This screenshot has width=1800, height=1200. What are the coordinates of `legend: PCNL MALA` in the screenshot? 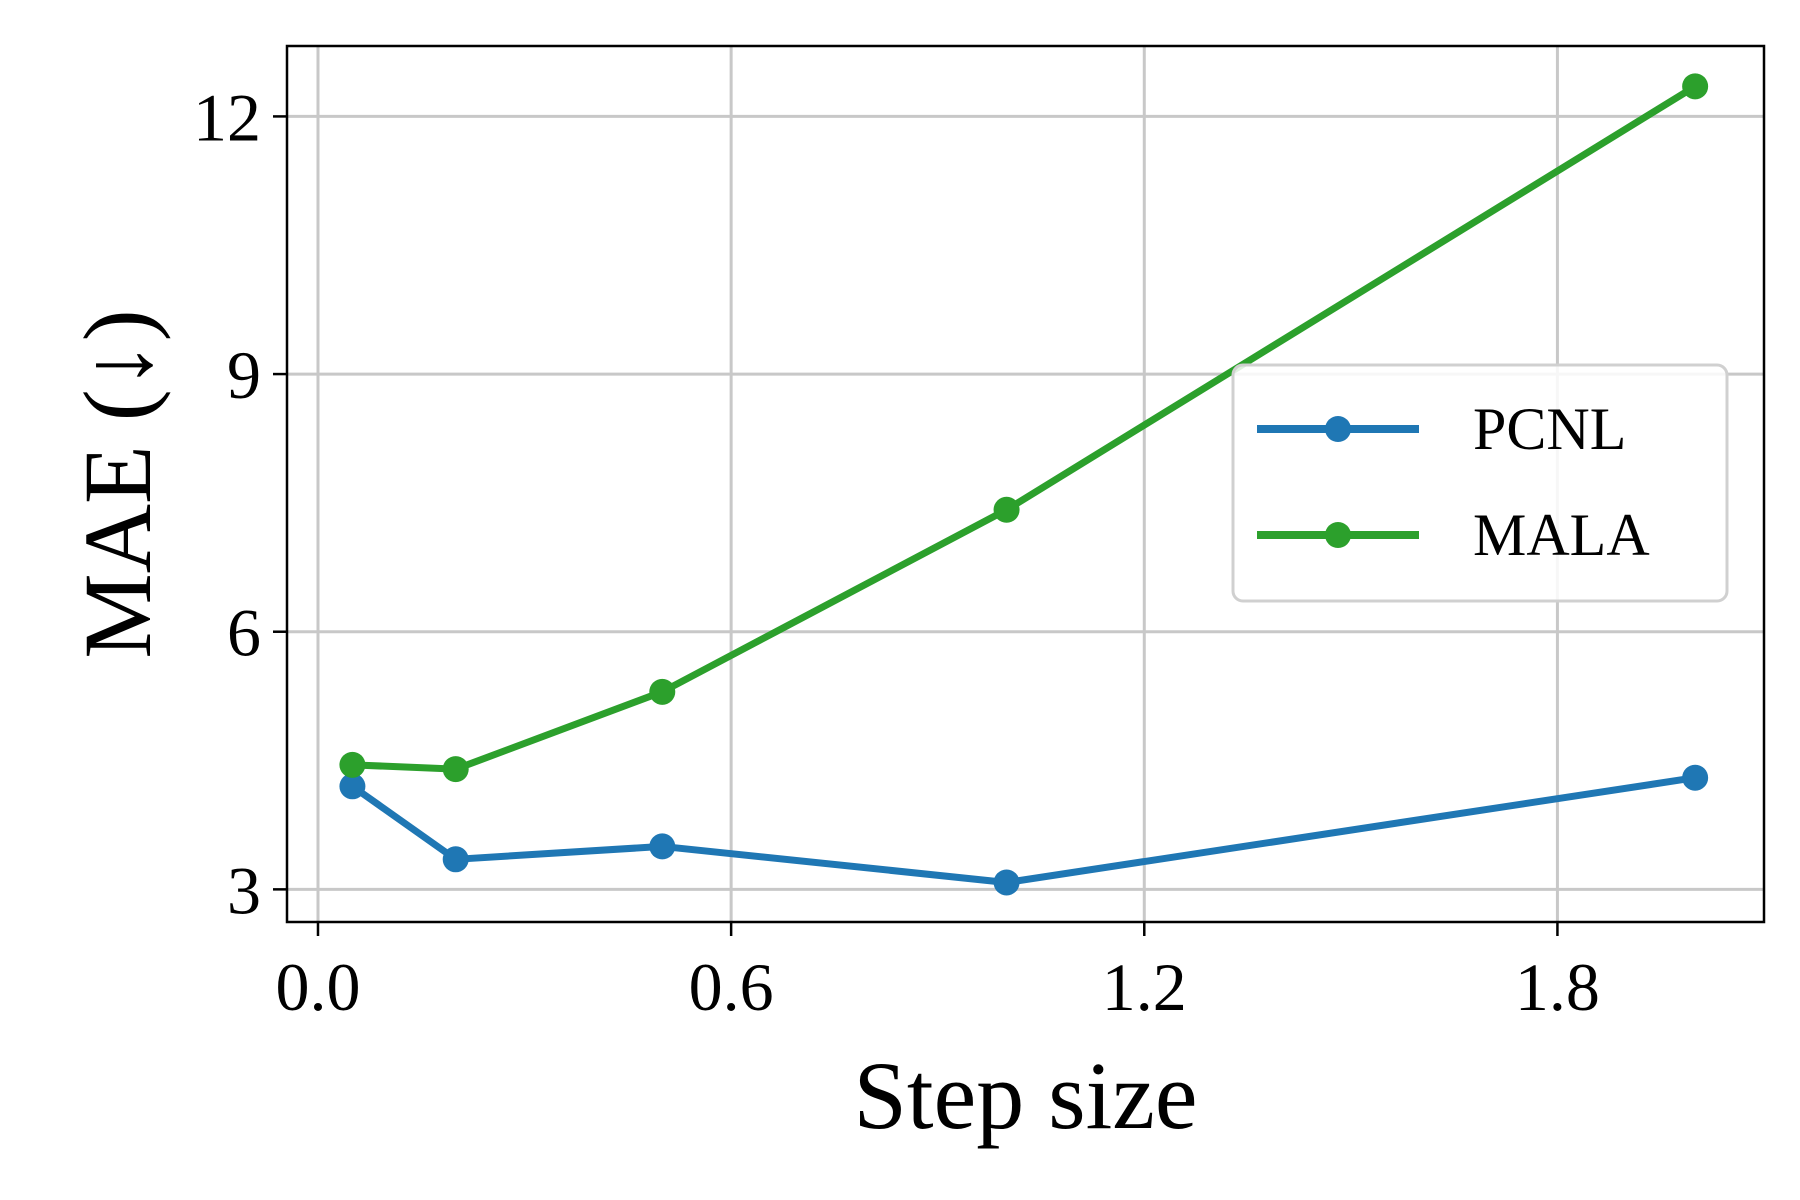 It's located at (1480, 483).